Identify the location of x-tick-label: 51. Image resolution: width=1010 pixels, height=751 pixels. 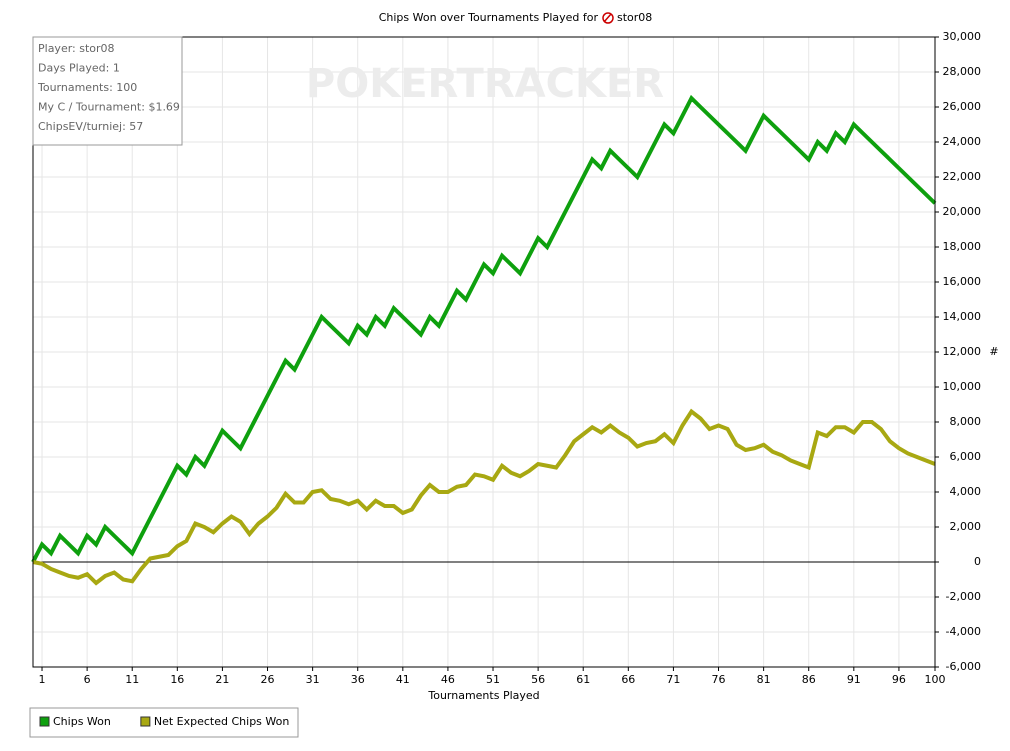
(493, 679).